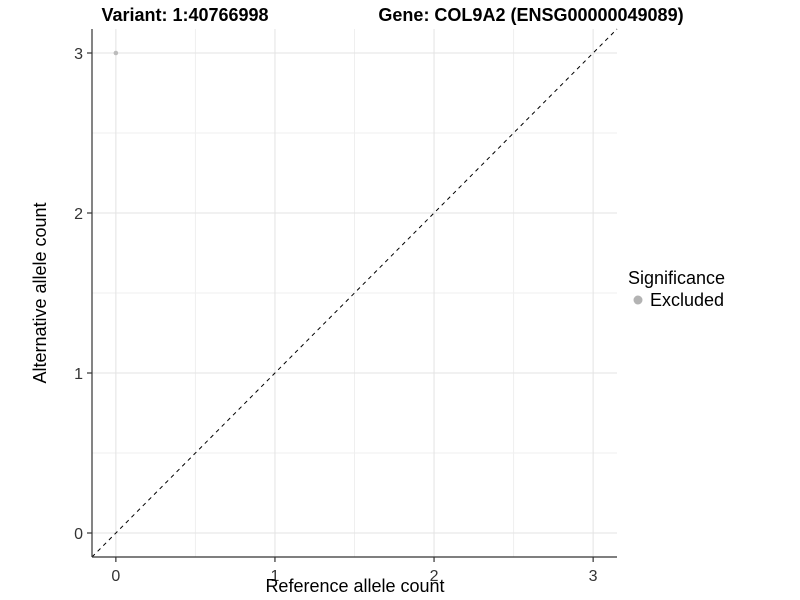 The height and width of the screenshot is (600, 800). I want to click on y-tick-label: 0, so click(78, 534).